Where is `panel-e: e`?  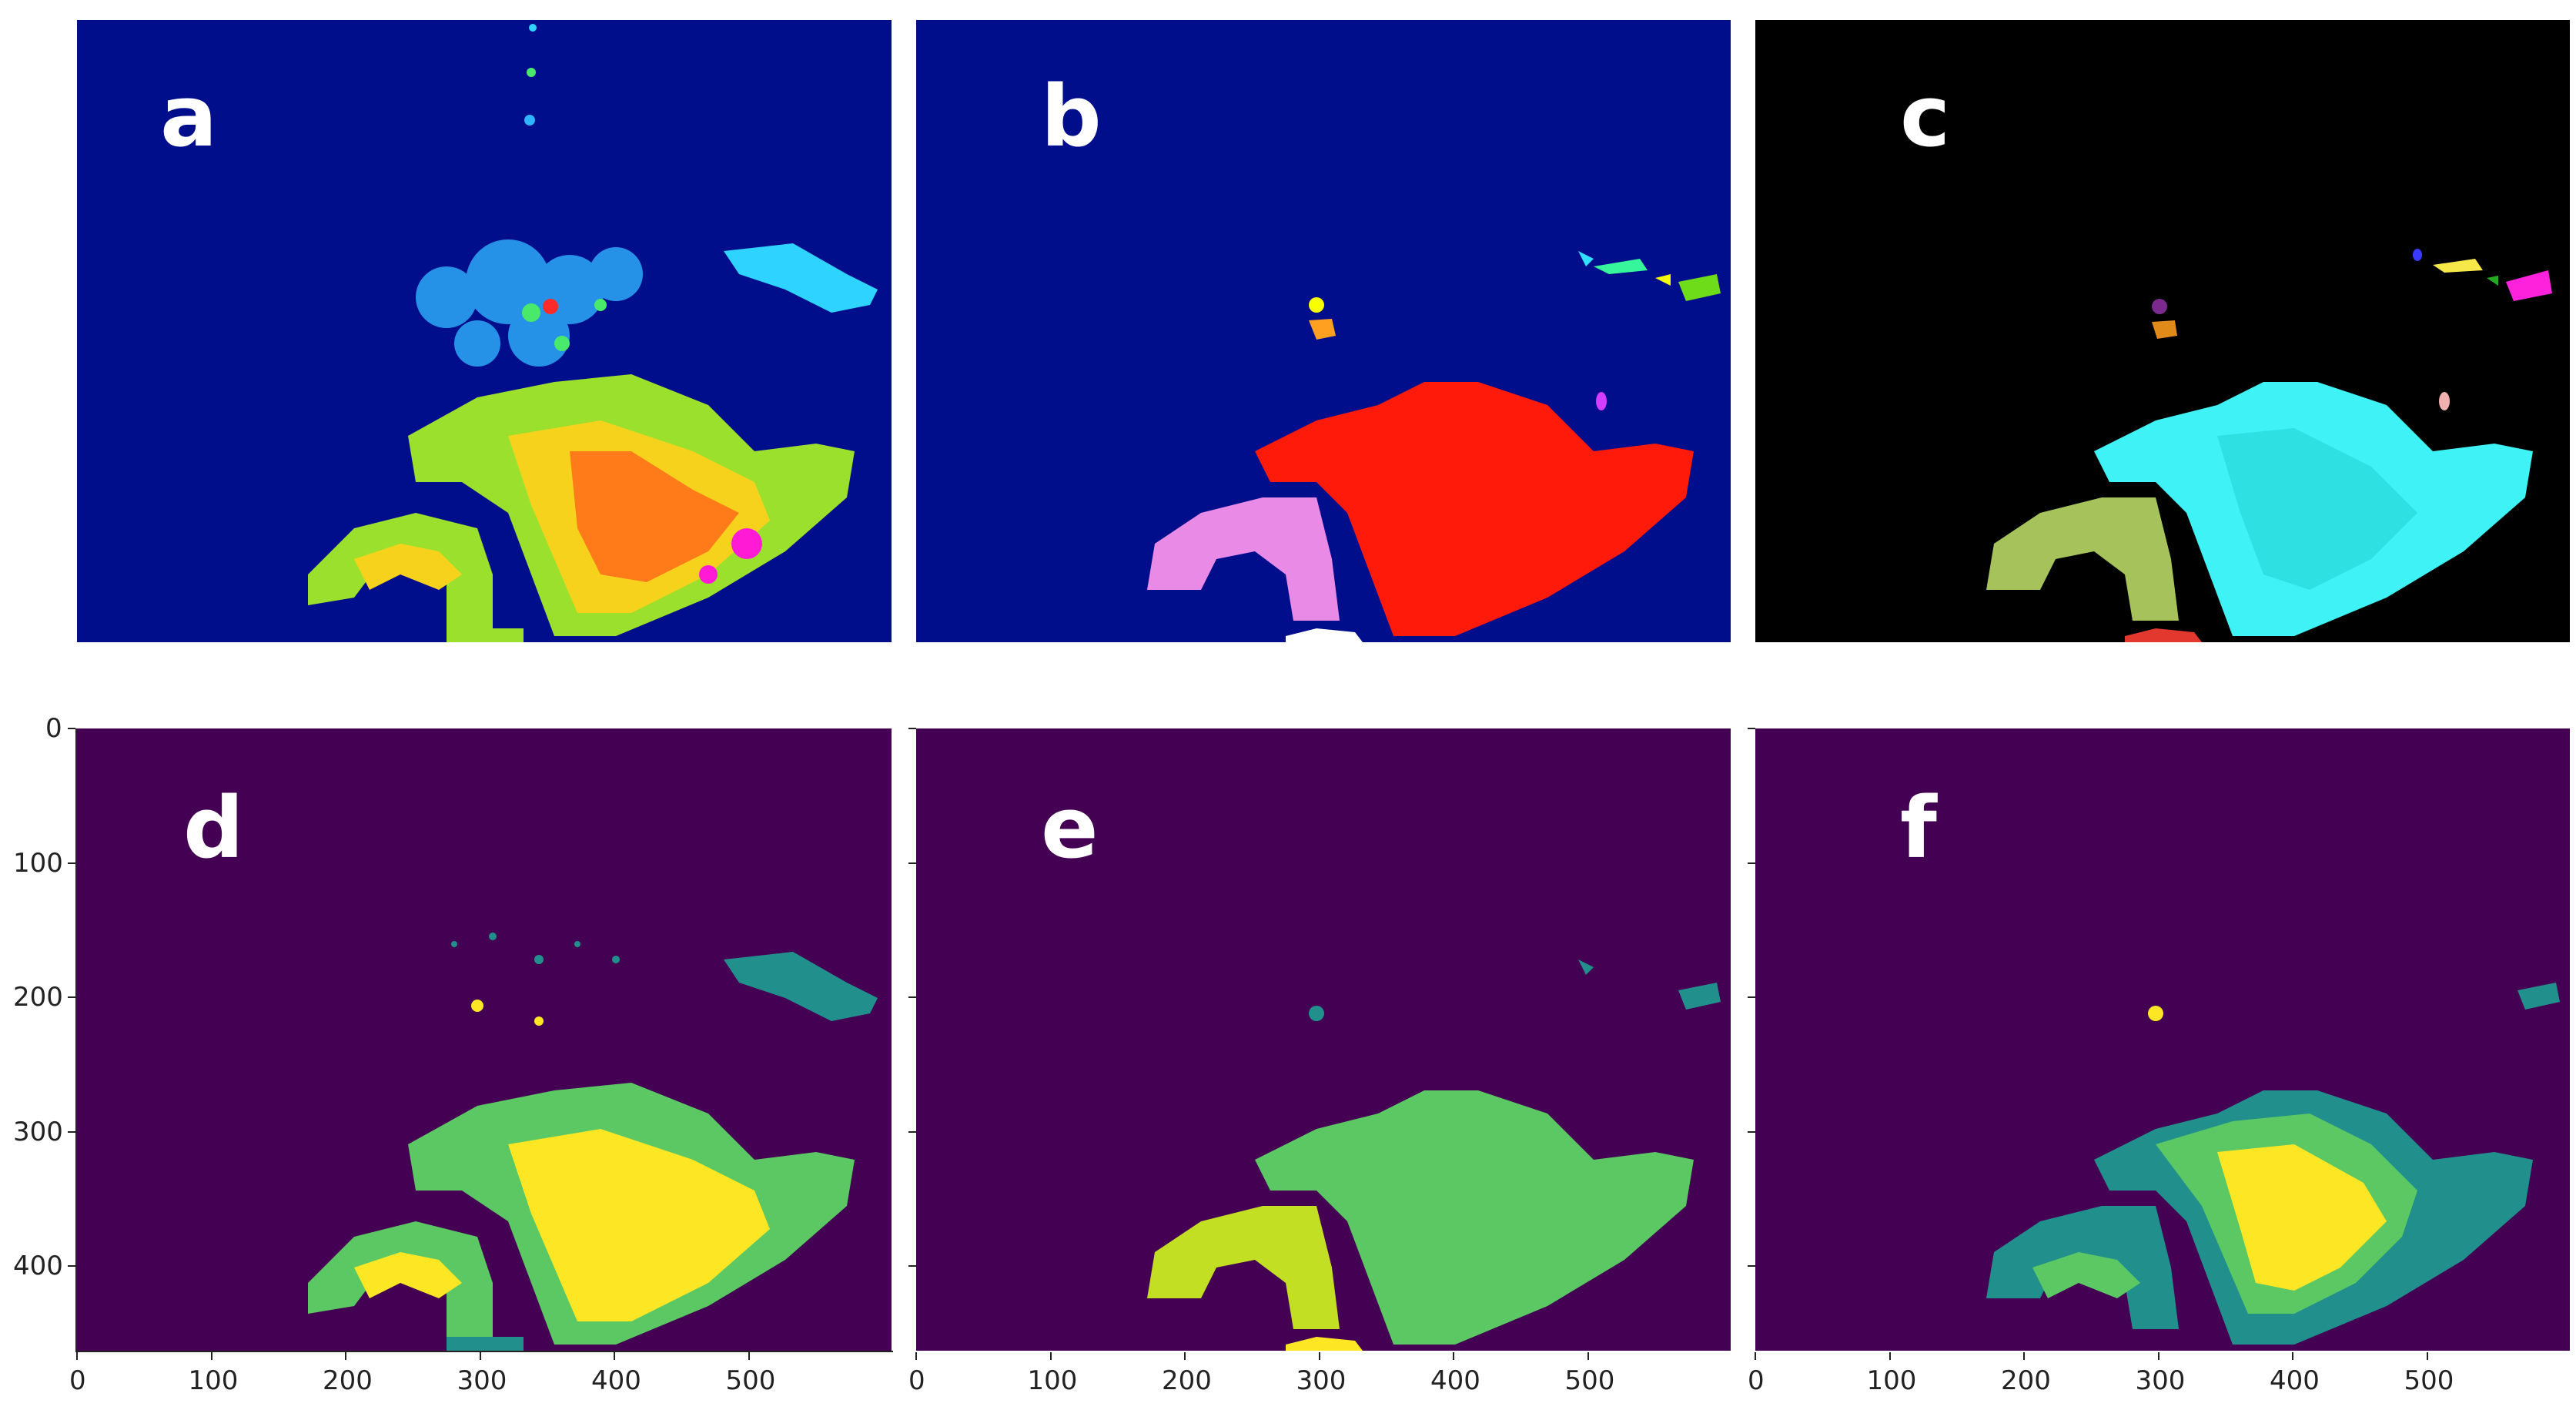 panel-e: e is located at coordinates (1324, 1039).